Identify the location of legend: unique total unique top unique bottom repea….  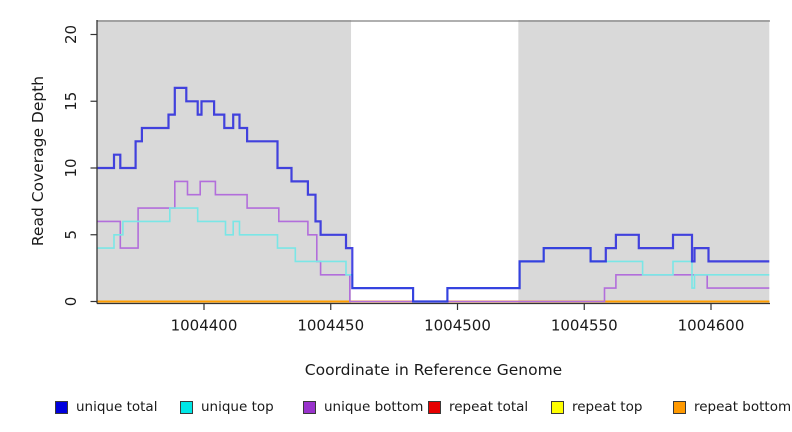
(396, 410).